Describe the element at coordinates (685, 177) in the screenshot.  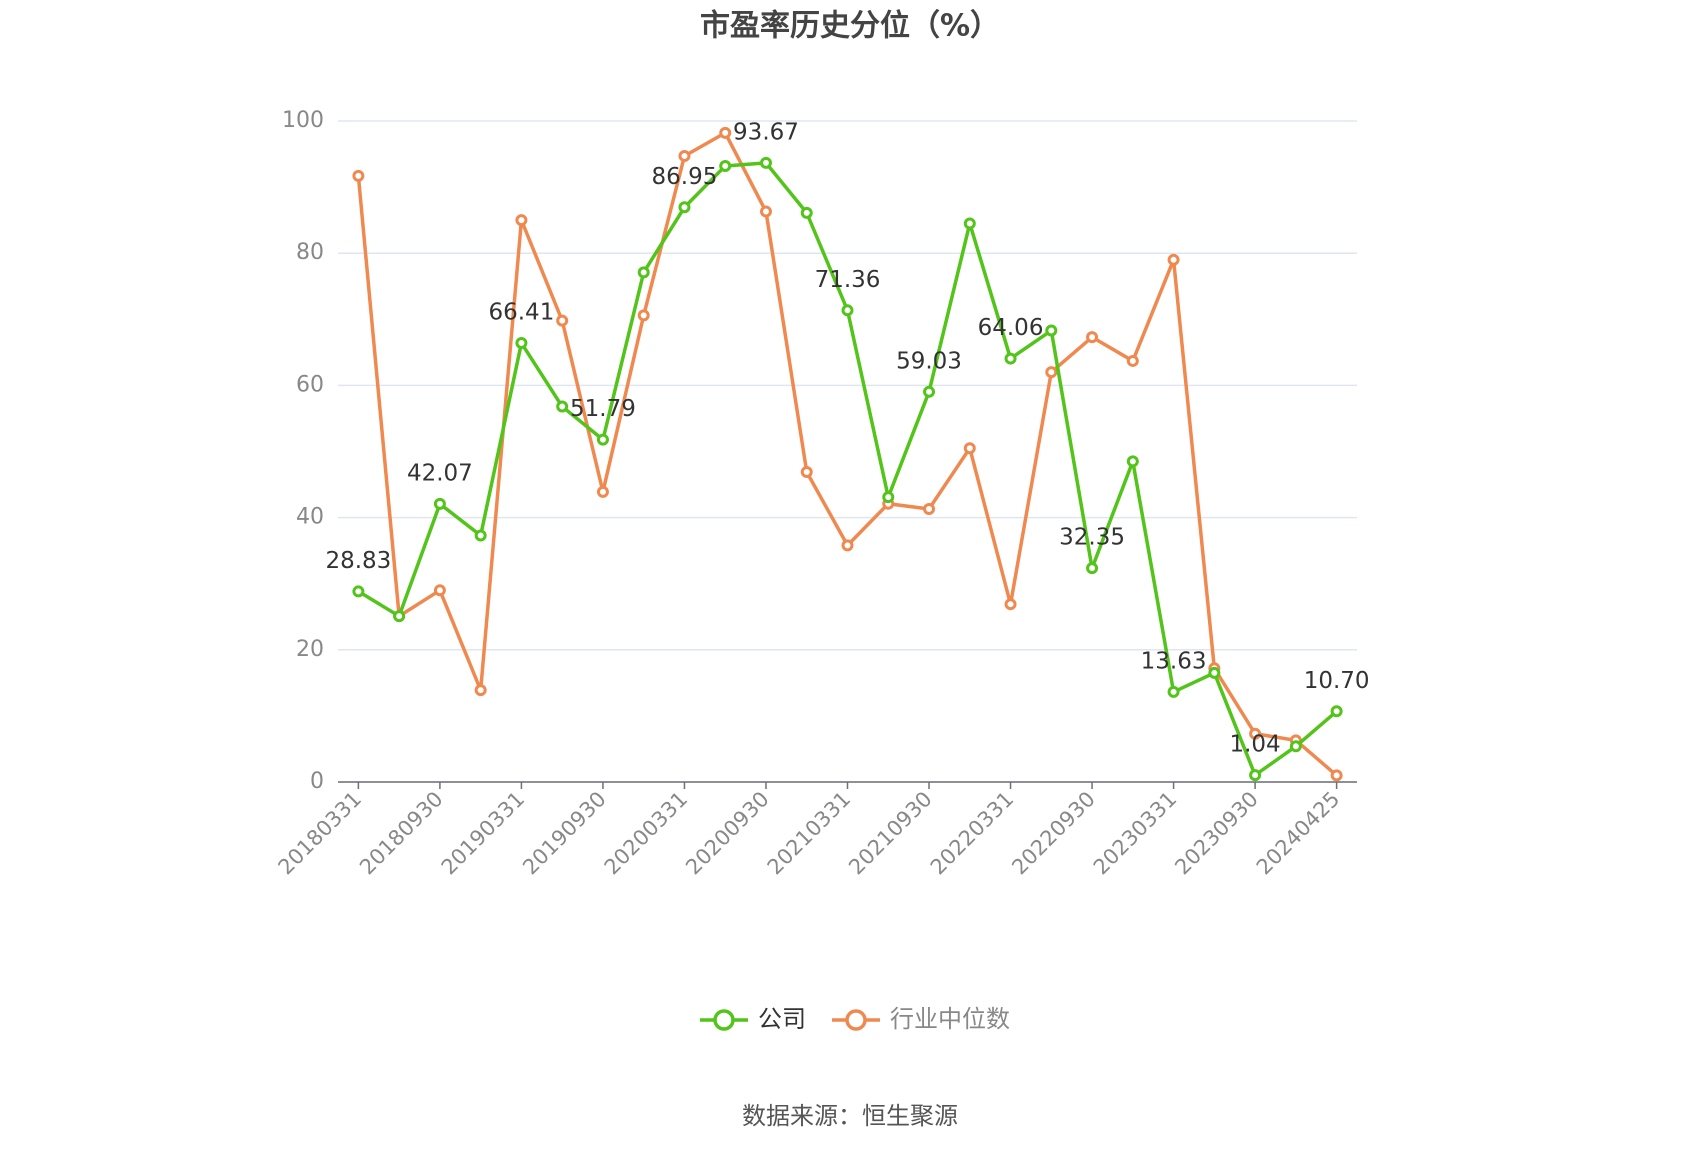
I see `data-label: 86.95` at that location.